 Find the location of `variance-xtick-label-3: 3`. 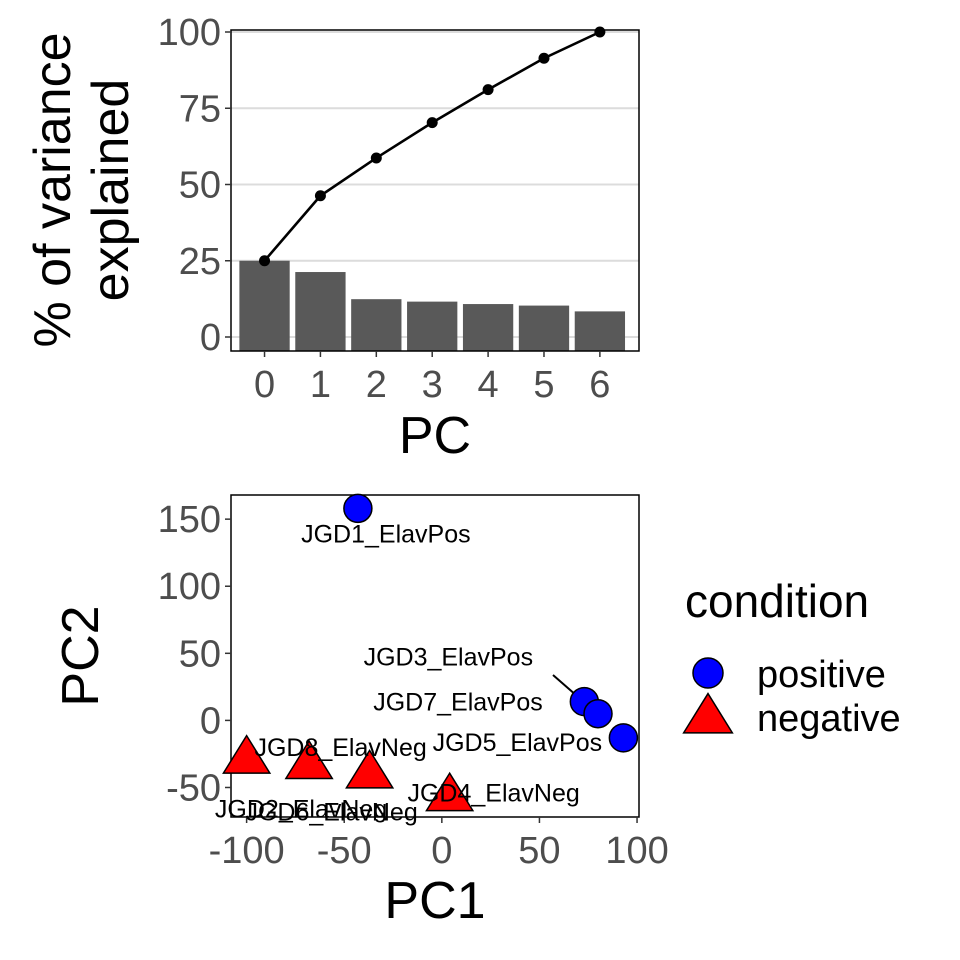

variance-xtick-label-3: 3 is located at coordinates (432, 385).